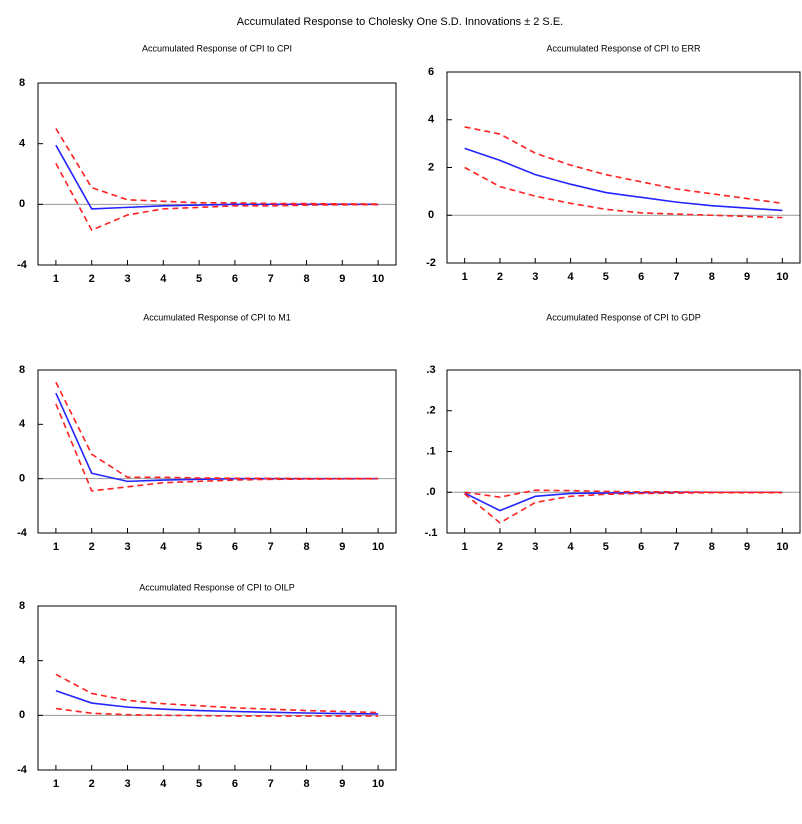  I want to click on y-tick-label: -.1, so click(431, 533).